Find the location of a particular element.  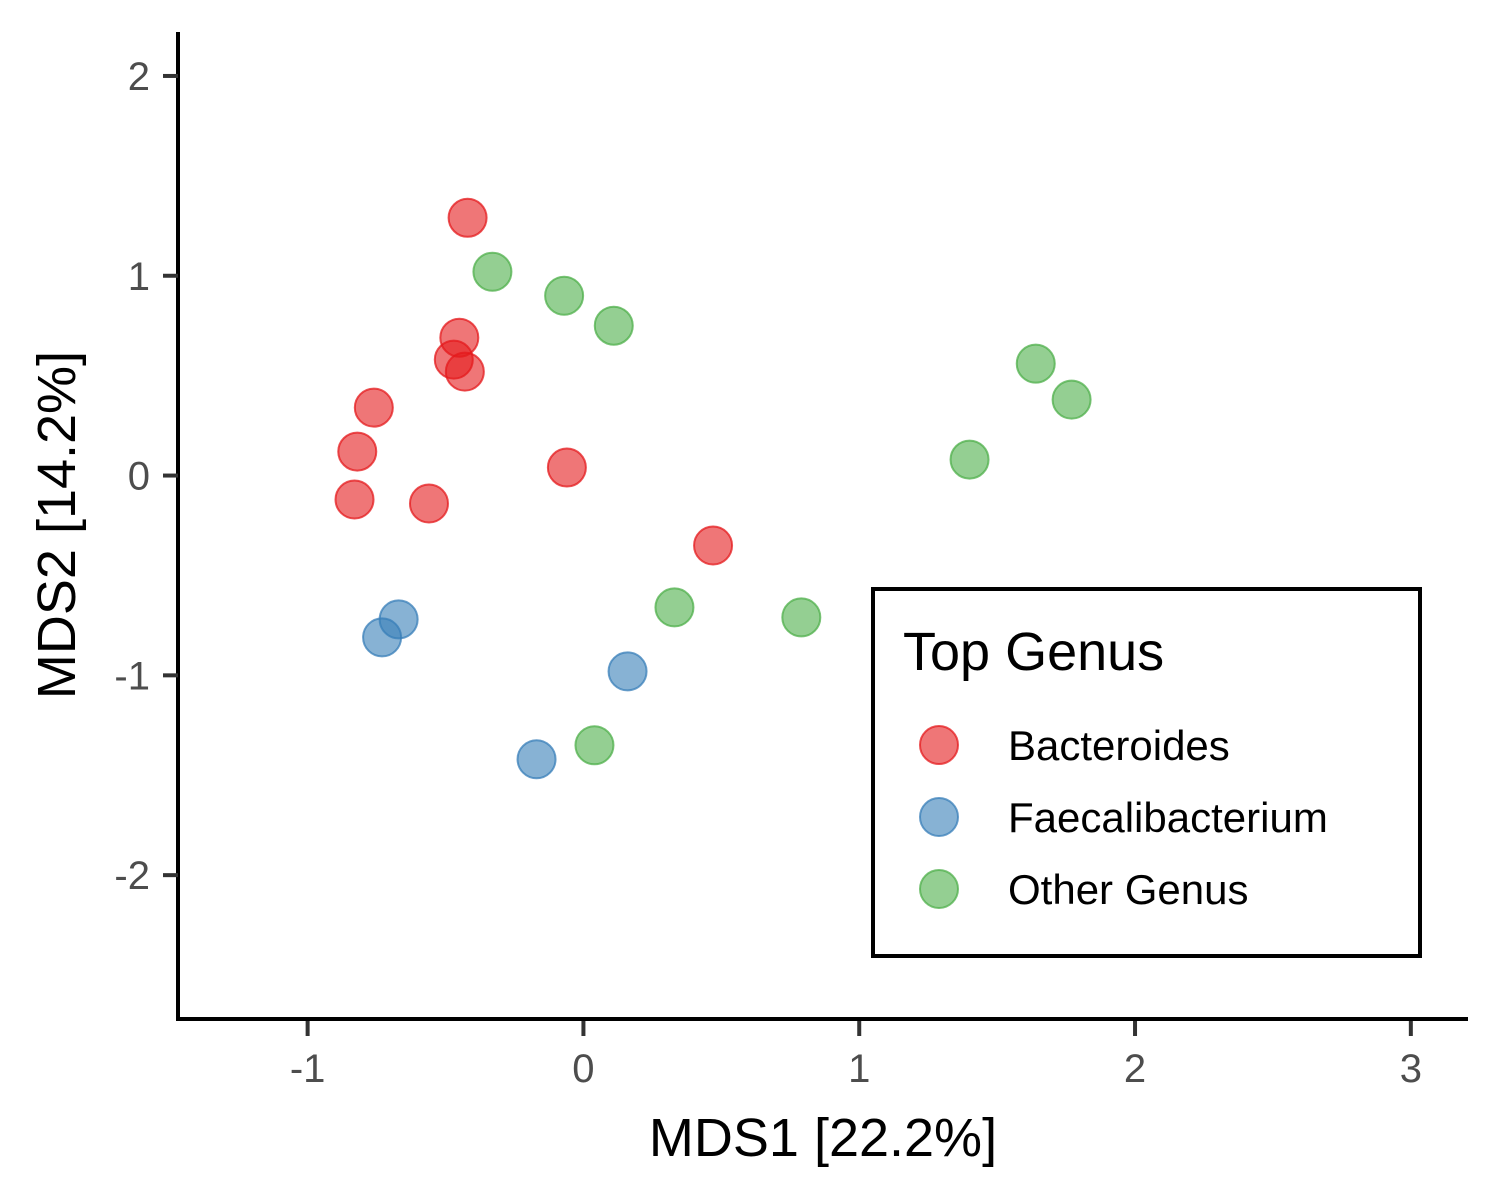

y-ticks: -2 -1 0 1 2 is located at coordinates (146, 476).